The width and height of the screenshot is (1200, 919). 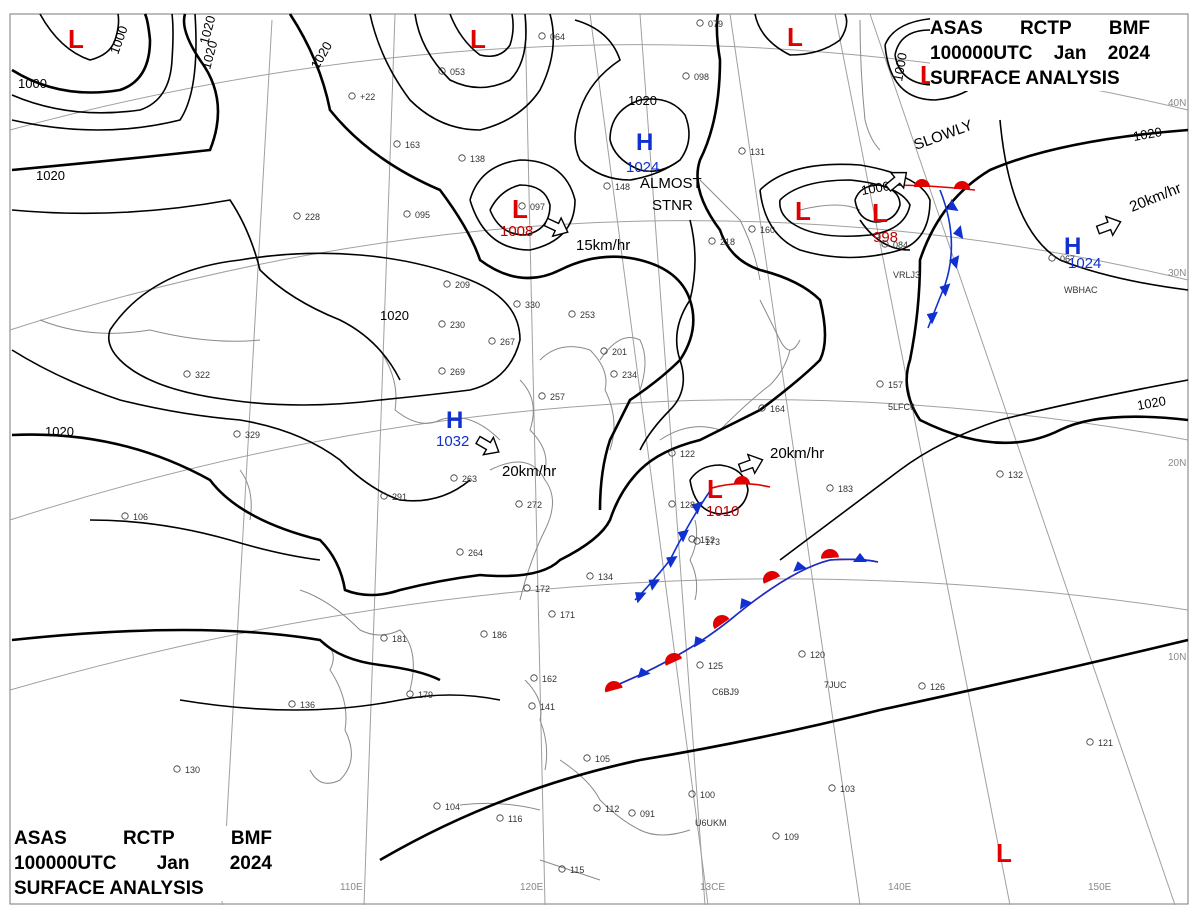 What do you see at coordinates (454, 420) in the screenshot?
I see `high-pressure-symbol: H` at bounding box center [454, 420].